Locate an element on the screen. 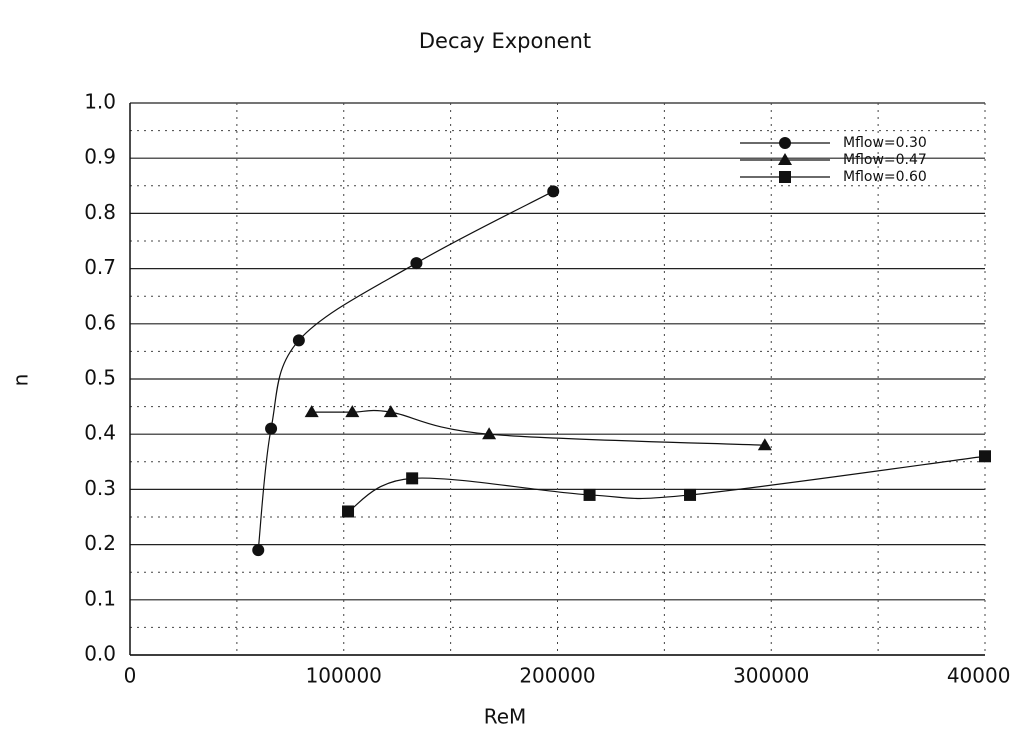  y-tick-label: 0.8 is located at coordinates (100, 212).